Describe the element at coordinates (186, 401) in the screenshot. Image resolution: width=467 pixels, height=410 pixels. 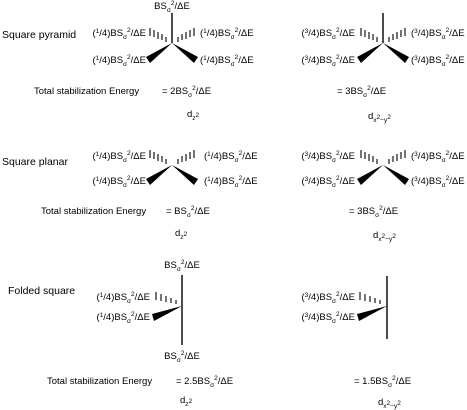
I see `orbital-label-folded-dz2: dz2` at that location.